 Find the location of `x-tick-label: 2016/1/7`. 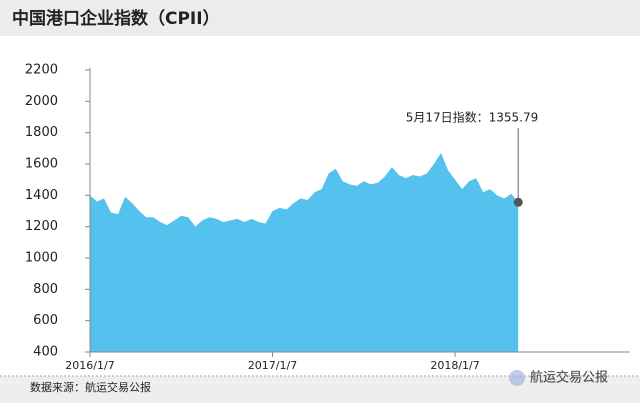

x-tick-label: 2016/1/7 is located at coordinates (89, 365).